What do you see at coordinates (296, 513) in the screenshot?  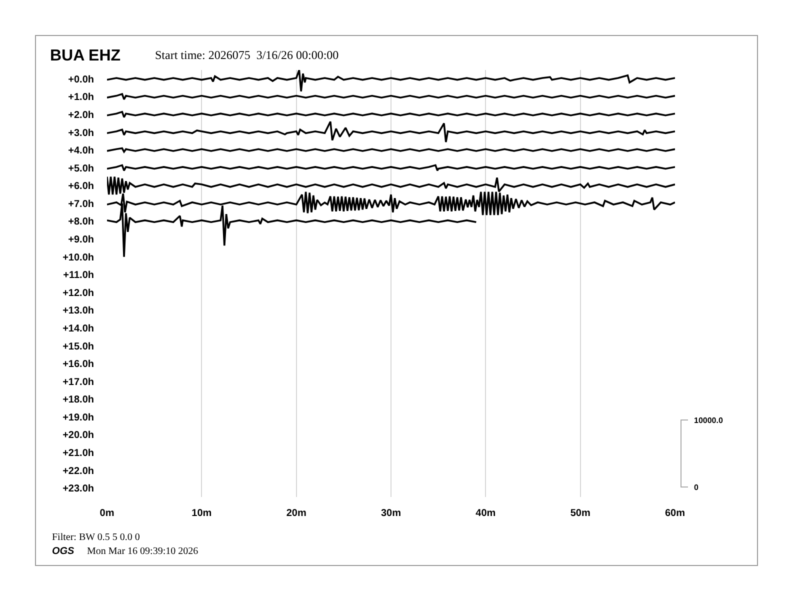 I see `x-tick-label: 20m` at bounding box center [296, 513].